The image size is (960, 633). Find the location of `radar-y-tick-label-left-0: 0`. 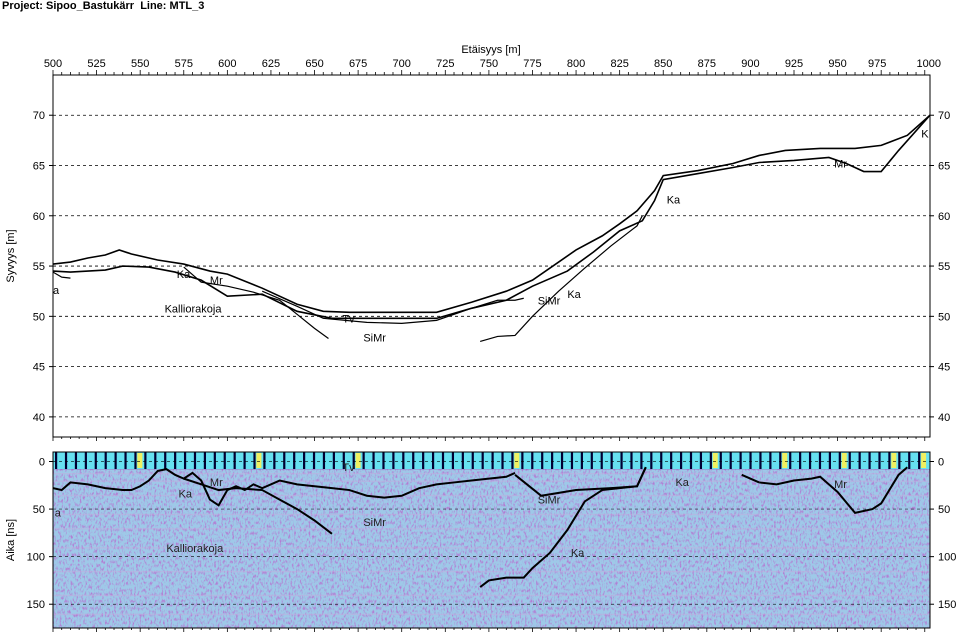

radar-y-tick-label-left-0: 0 is located at coordinates (42, 463).